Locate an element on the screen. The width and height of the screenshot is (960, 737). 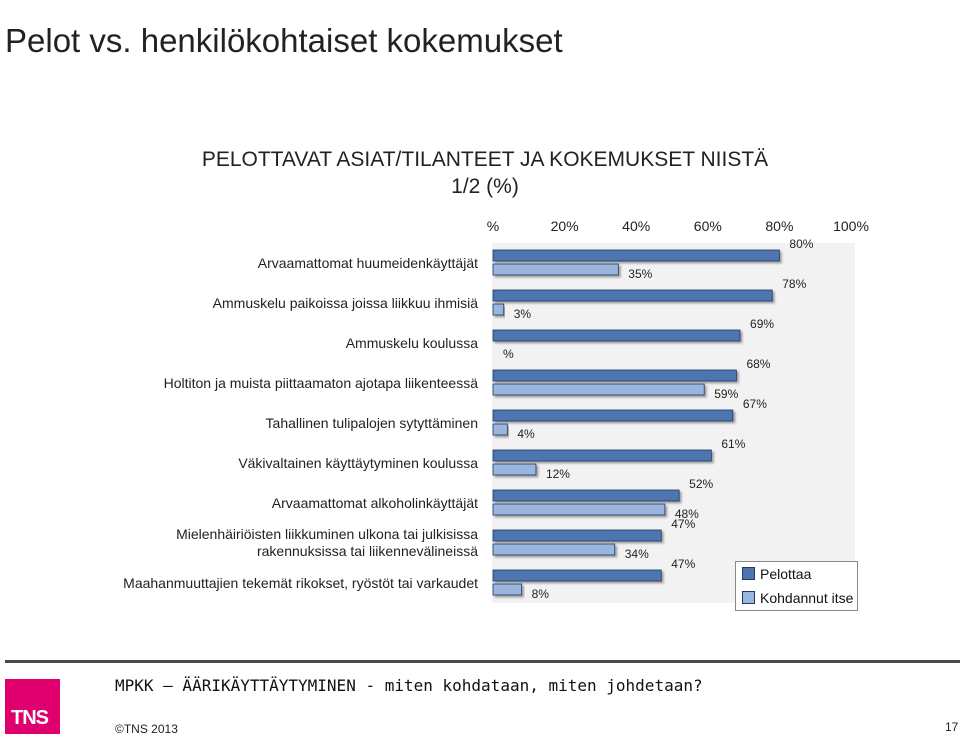
category-label-line: Ammuskelu koulussa is located at coordinates (411, 342).